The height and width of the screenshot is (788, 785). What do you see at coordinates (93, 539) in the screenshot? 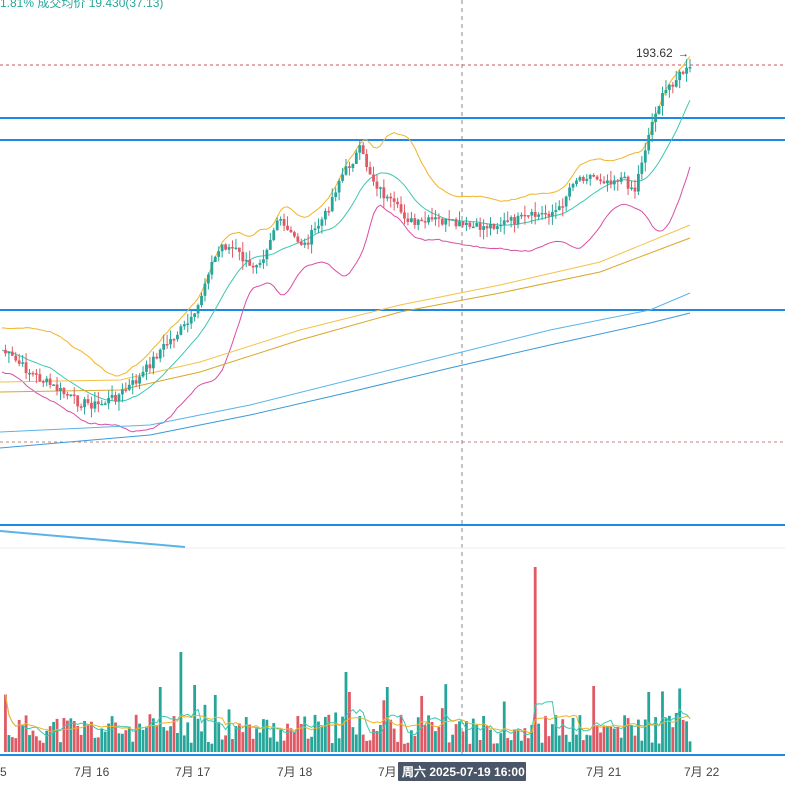
I see `trend-line` at bounding box center [93, 539].